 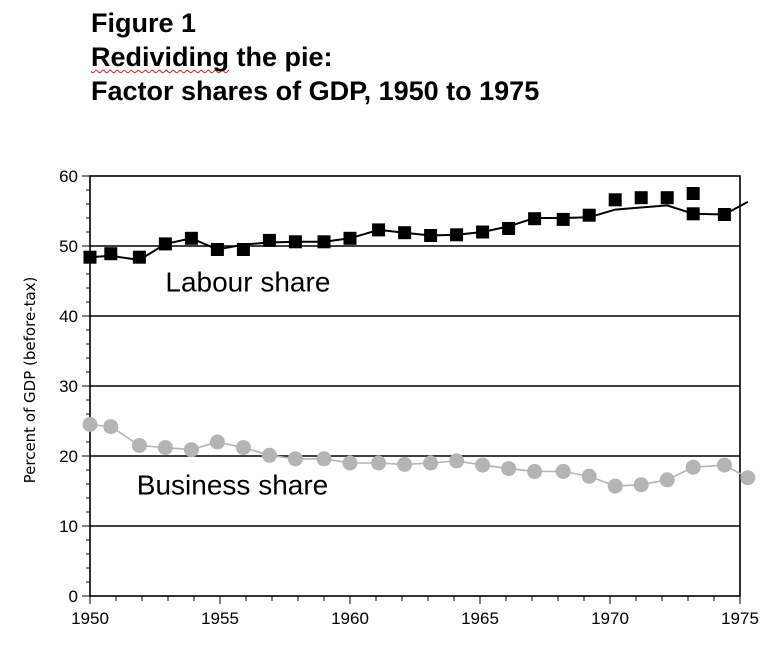 What do you see at coordinates (740, 618) in the screenshot?
I see `x-tick-label: 1975` at bounding box center [740, 618].